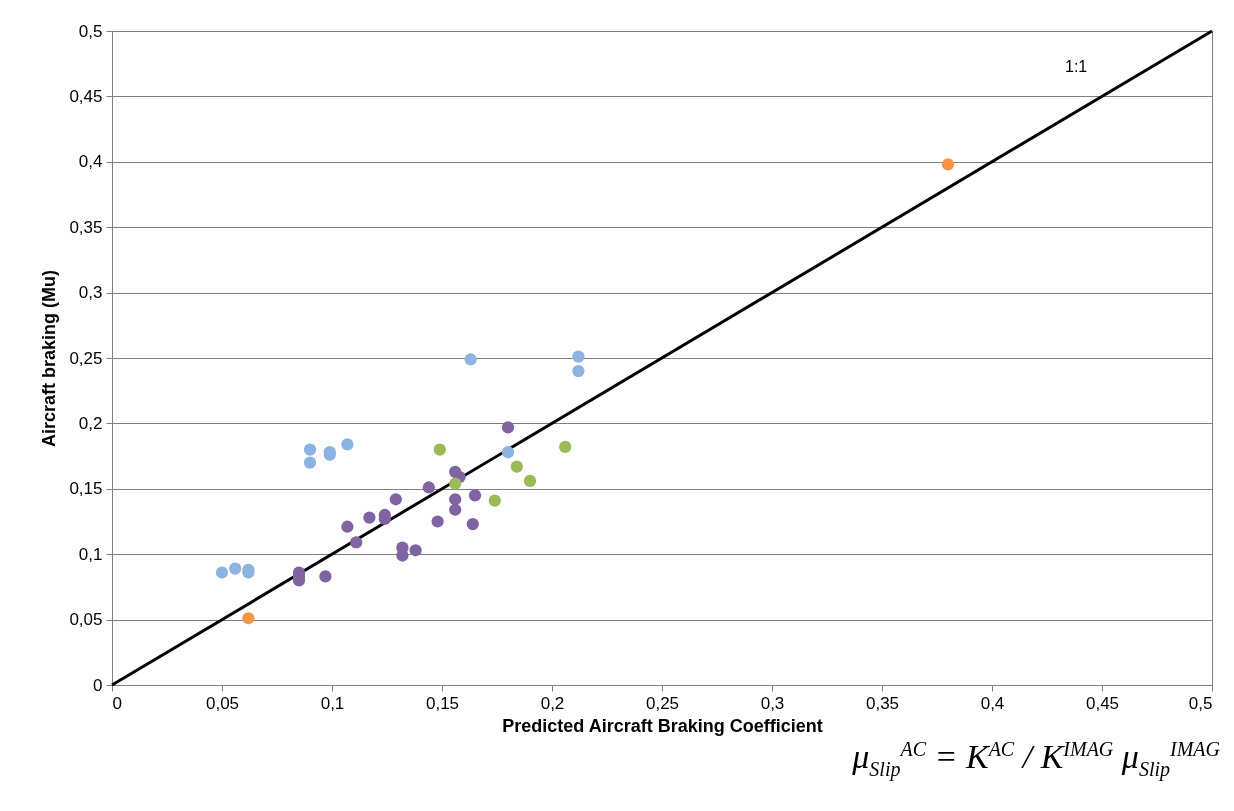  Describe the element at coordinates (222, 703) in the screenshot. I see `x-tick-label: 0,05` at that location.